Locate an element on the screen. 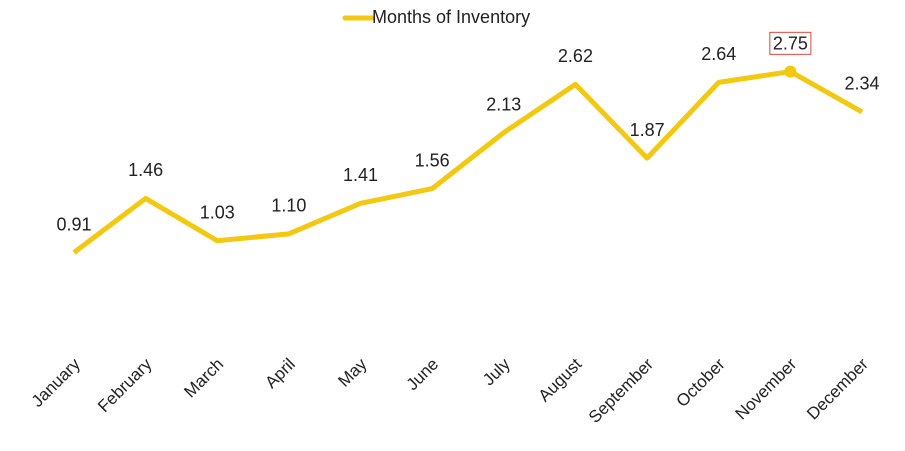  data-label: 1.03 is located at coordinates (217, 212).